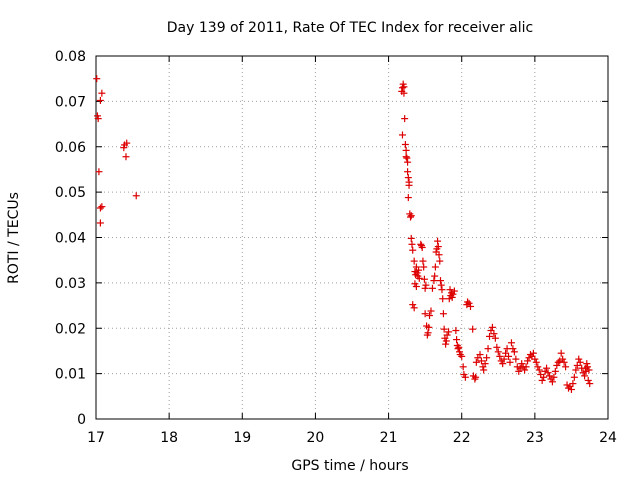 This screenshot has height=480, width=640. Describe the element at coordinates (316, 438) in the screenshot. I see `x-tick-label: 20` at that location.